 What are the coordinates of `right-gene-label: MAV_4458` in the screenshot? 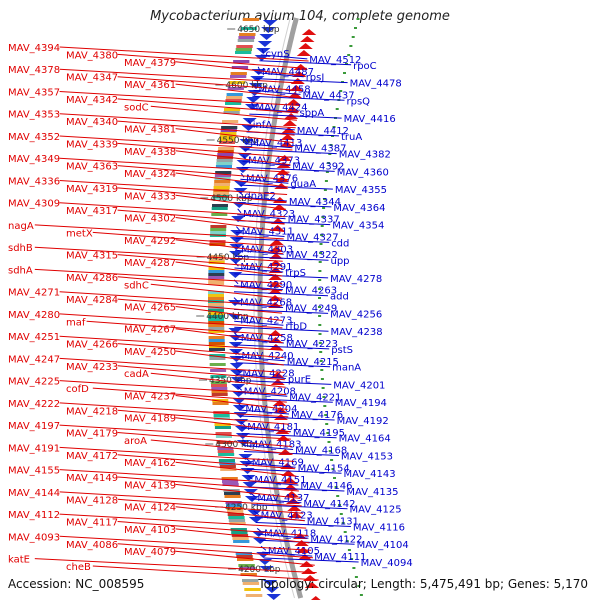 It's located at (285, 90).